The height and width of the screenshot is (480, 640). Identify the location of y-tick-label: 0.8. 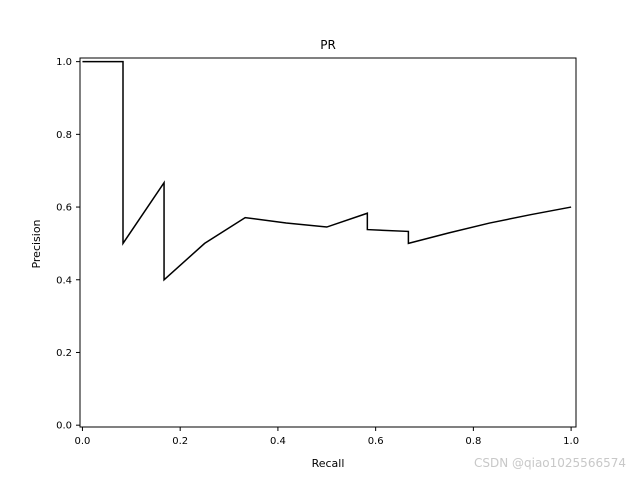
(64, 135).